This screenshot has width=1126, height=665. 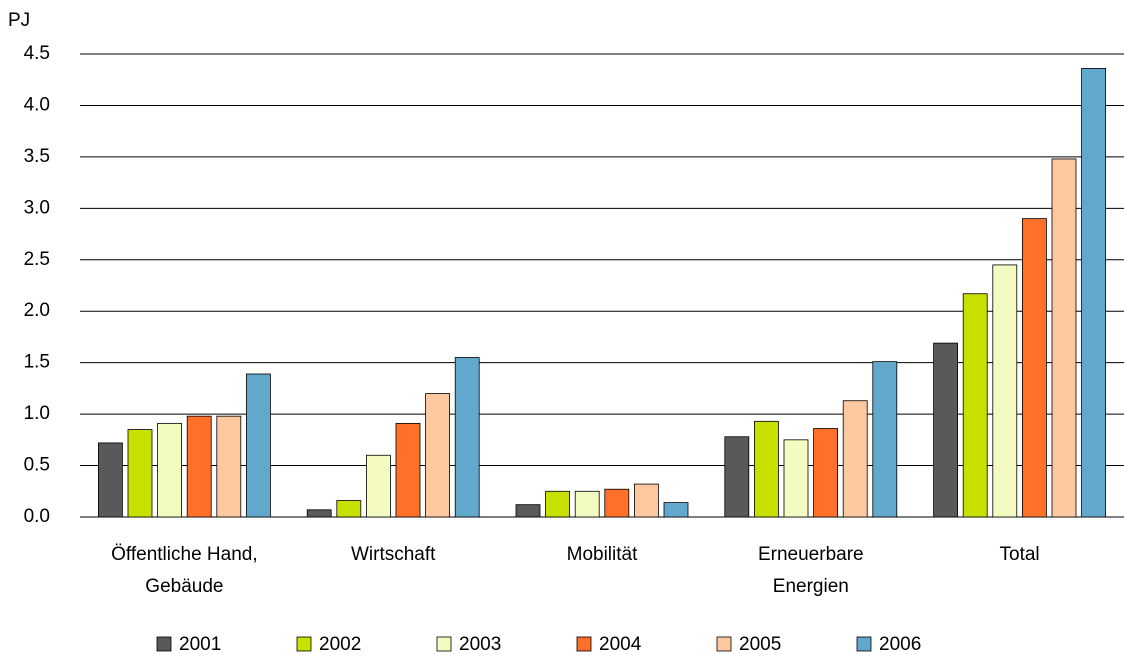 I want to click on y-tick-label: 2.0, so click(x=37, y=310).